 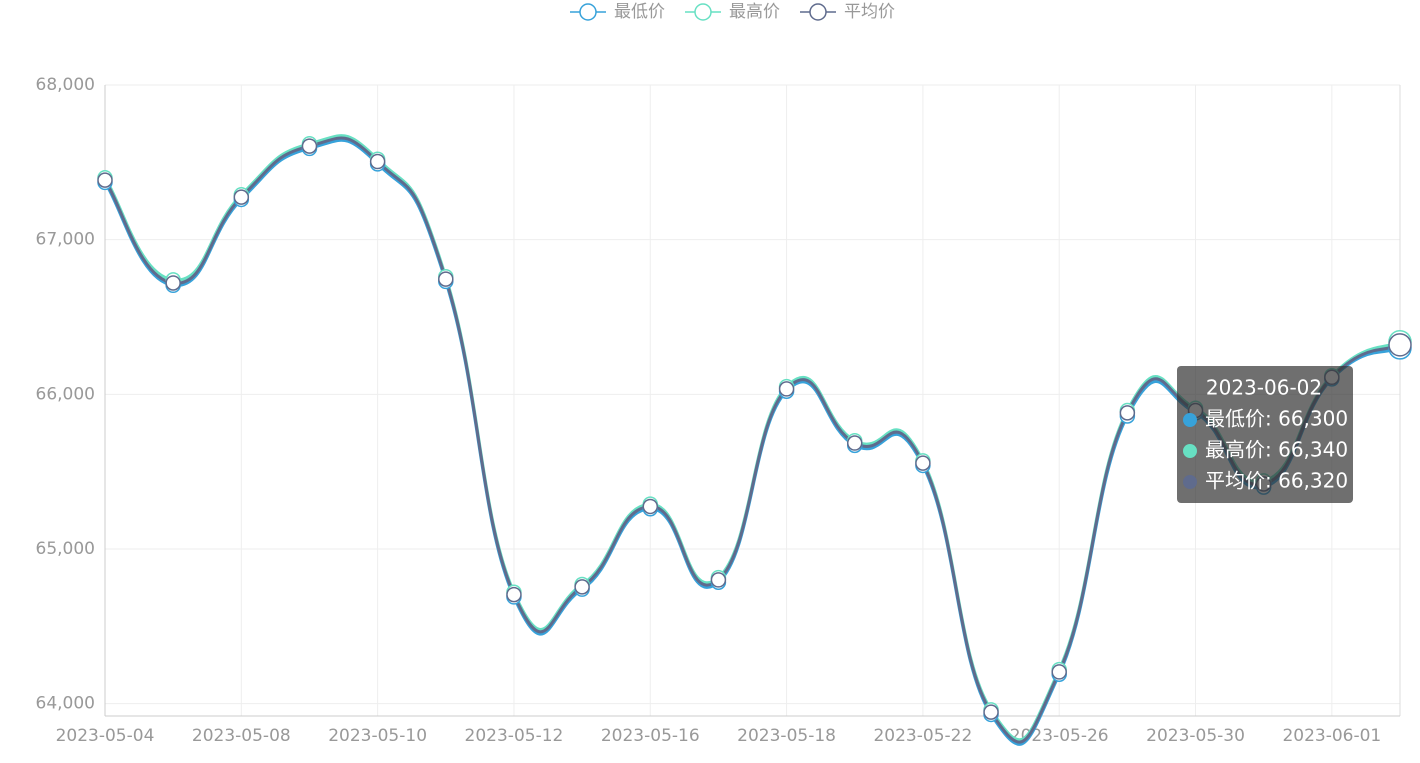 I want to click on legend-label: 平均价, so click(x=869, y=12).